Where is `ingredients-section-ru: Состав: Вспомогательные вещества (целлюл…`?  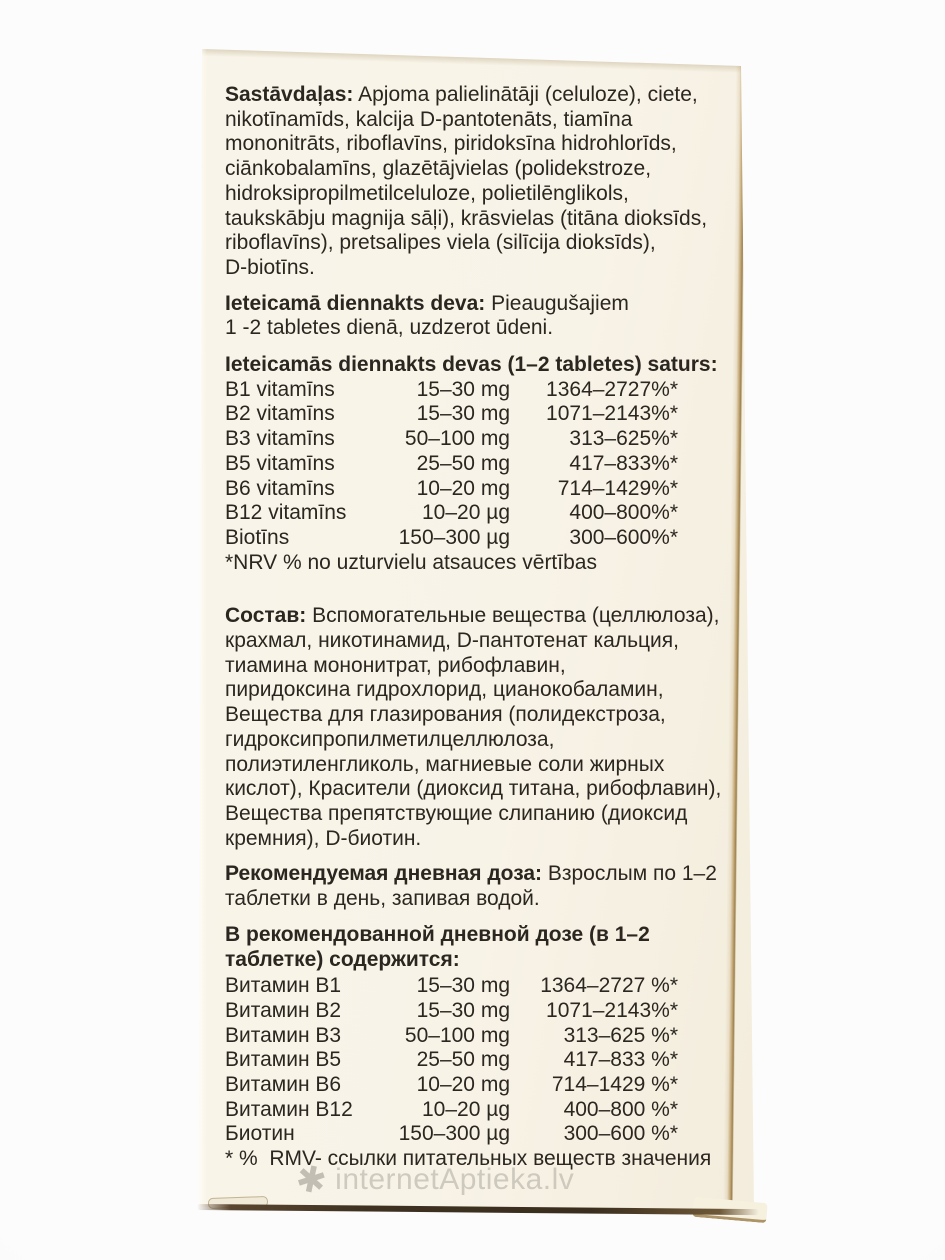
ingredients-section-ru: Состав: Вспомогательные вещества (целлюл… is located at coordinates (477, 727).